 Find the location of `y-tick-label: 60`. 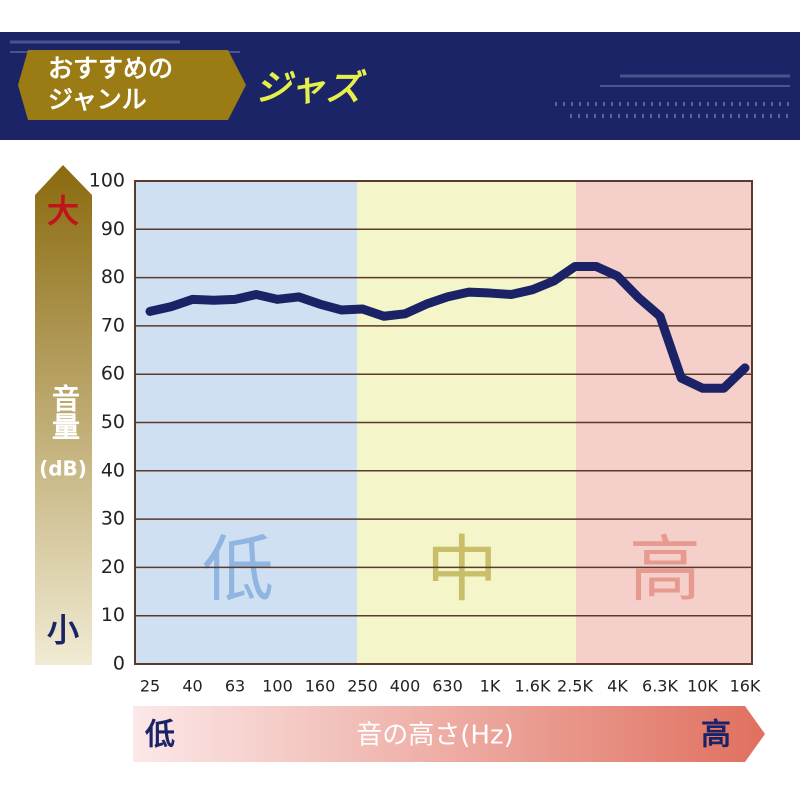

y-tick-label: 60 is located at coordinates (113, 374).